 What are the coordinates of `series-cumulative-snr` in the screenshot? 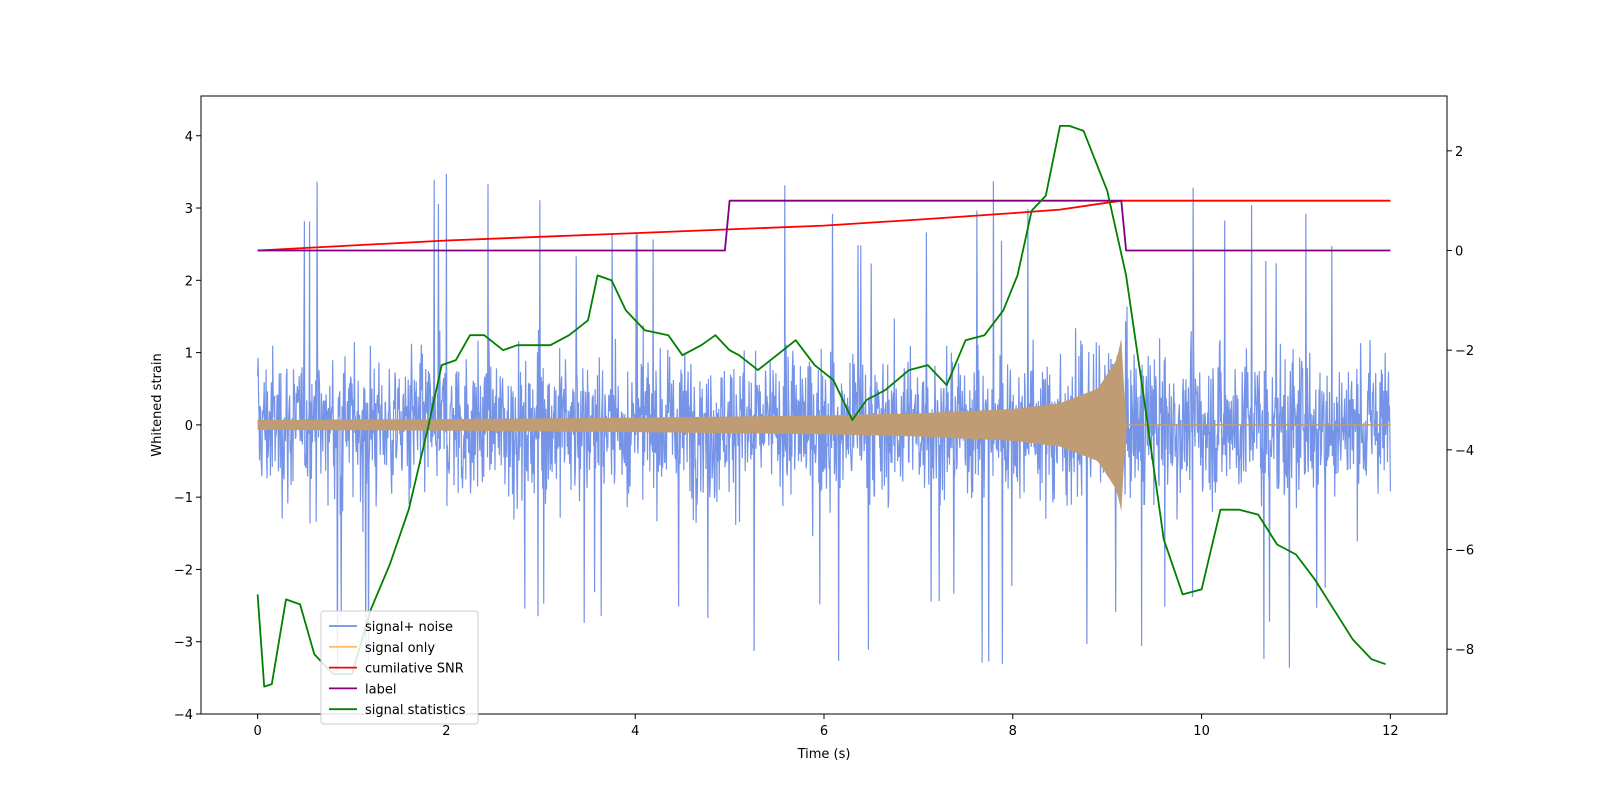 It's located at (824, 225).